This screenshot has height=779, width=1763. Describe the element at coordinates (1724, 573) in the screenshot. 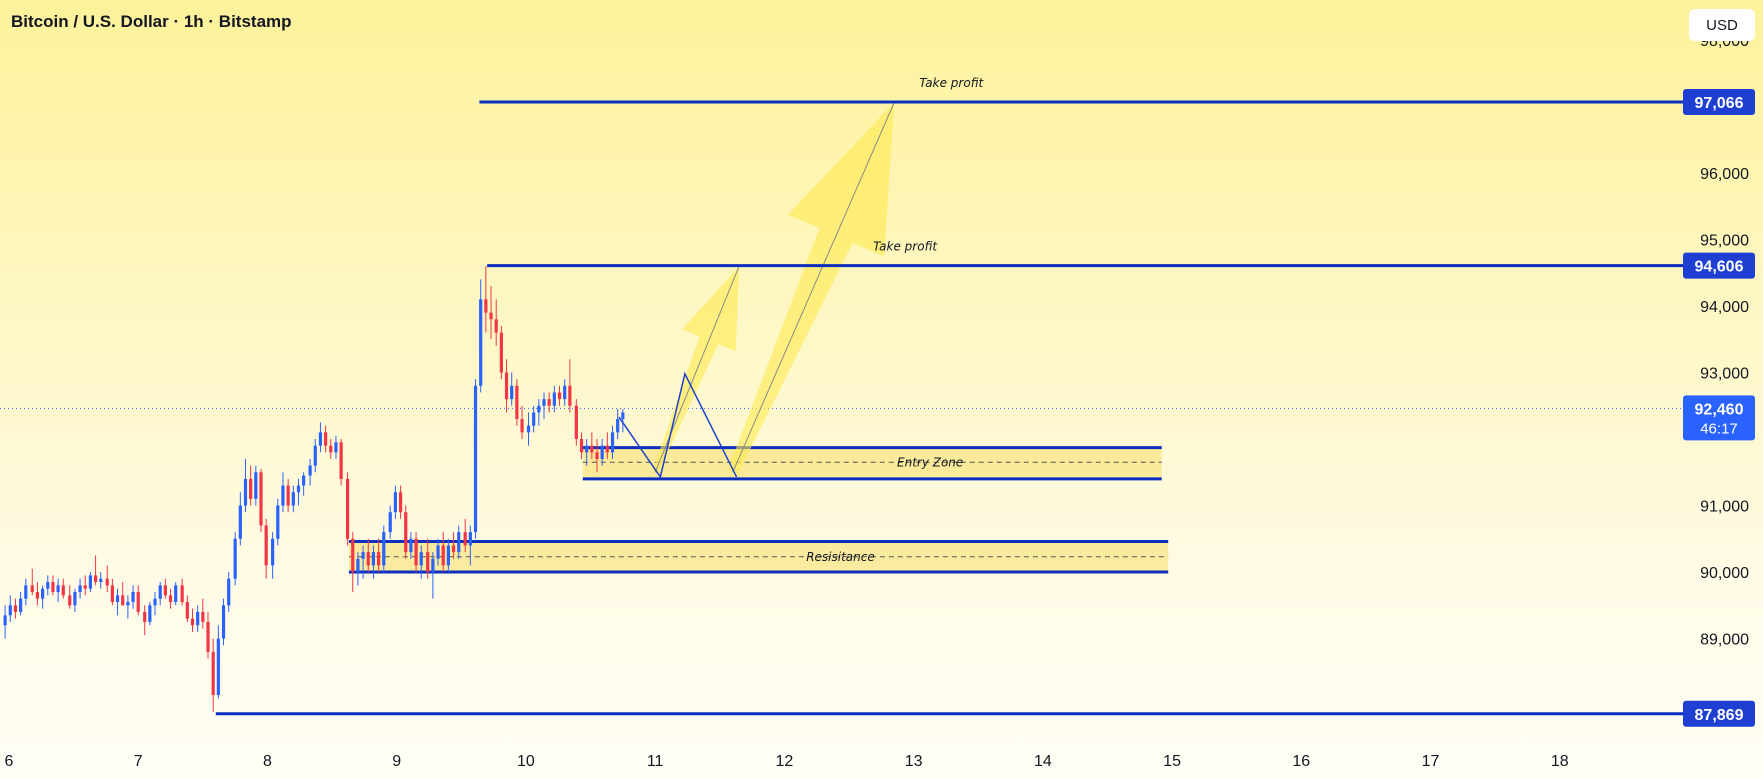

I see `y-tick-label: 90,000` at that location.